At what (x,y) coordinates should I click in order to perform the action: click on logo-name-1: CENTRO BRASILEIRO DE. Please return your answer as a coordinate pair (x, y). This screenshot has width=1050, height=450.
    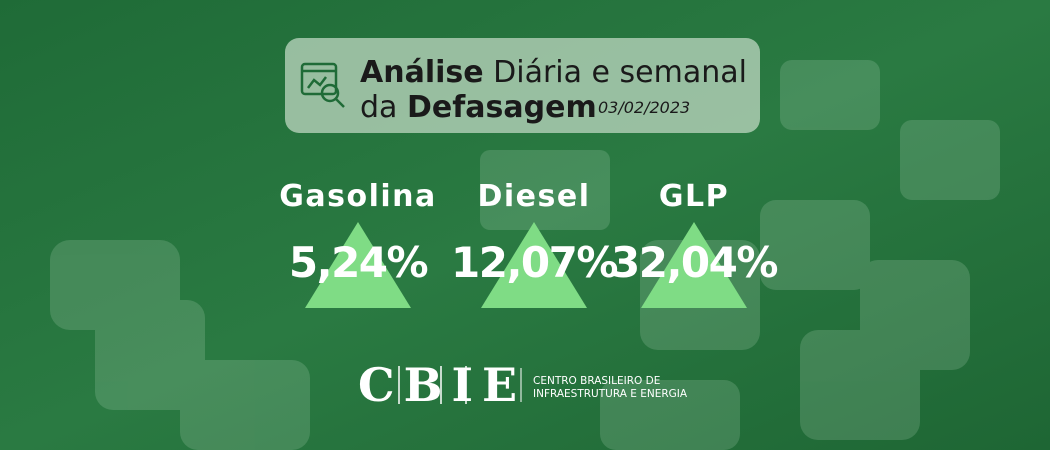
    Looking at the image, I should click on (596, 381).